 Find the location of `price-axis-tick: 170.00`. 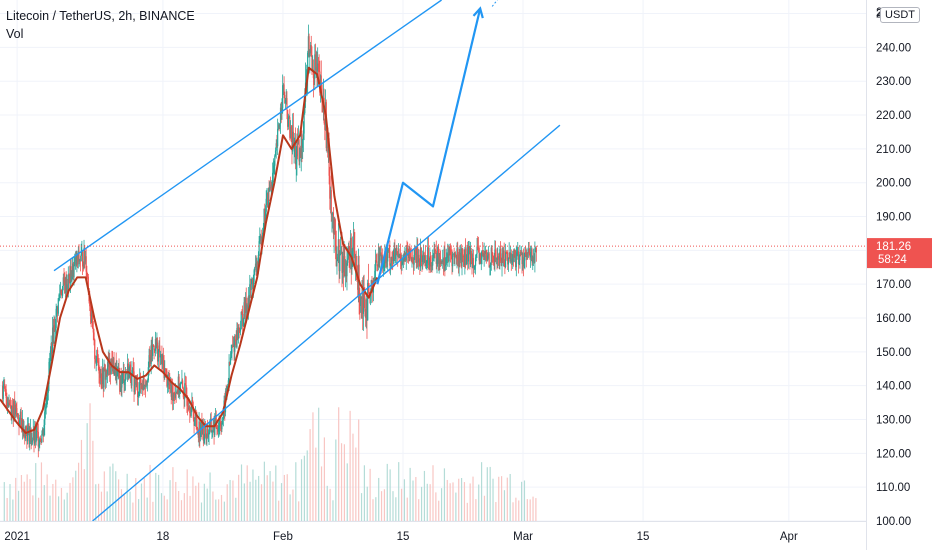

price-axis-tick: 170.00 is located at coordinates (893, 285).